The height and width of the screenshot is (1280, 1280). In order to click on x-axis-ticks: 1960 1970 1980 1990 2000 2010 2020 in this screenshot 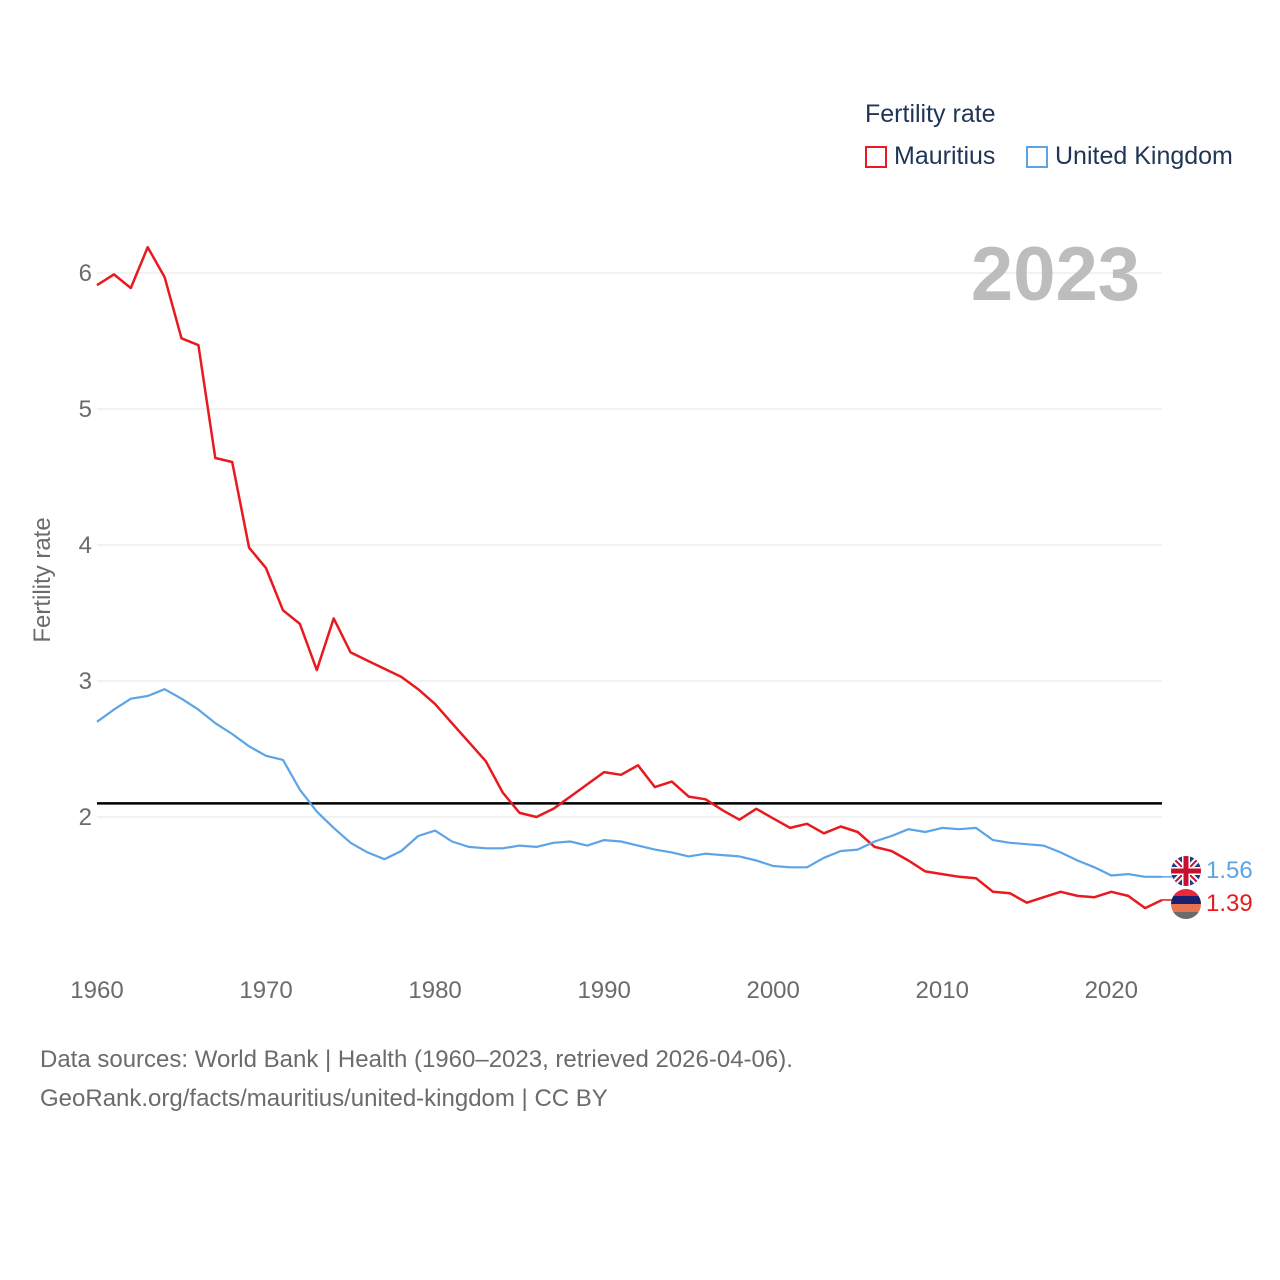, I will do `click(604, 990)`.